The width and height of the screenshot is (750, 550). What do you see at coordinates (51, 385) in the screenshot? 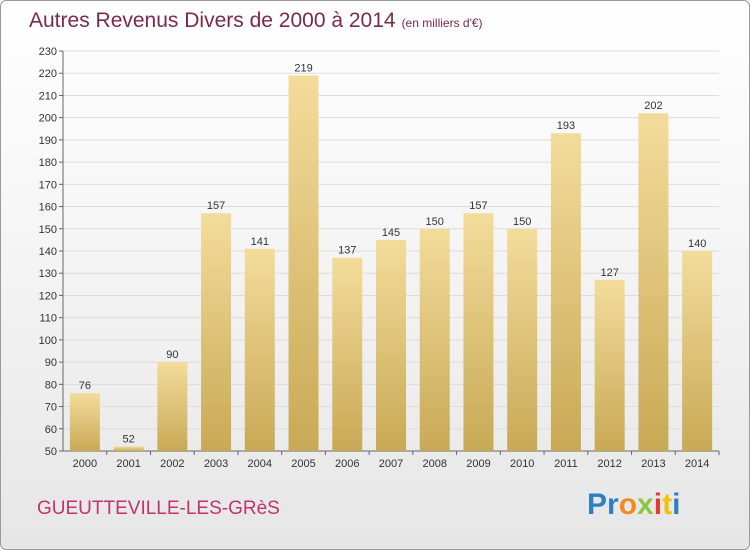
I see `y-tick-label: 80` at bounding box center [51, 385].